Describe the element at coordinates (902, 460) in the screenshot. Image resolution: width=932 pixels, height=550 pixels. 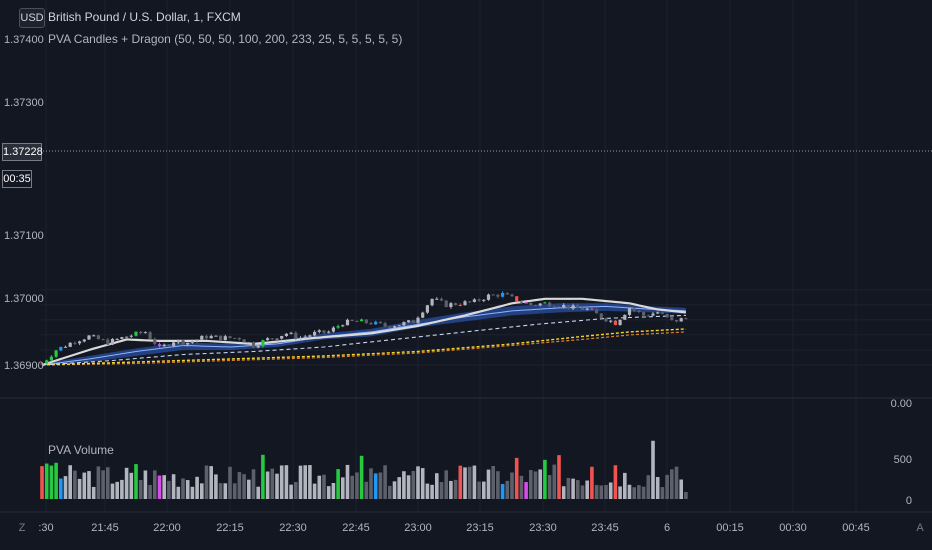
I see `volume-axis-label-500: 500` at that location.